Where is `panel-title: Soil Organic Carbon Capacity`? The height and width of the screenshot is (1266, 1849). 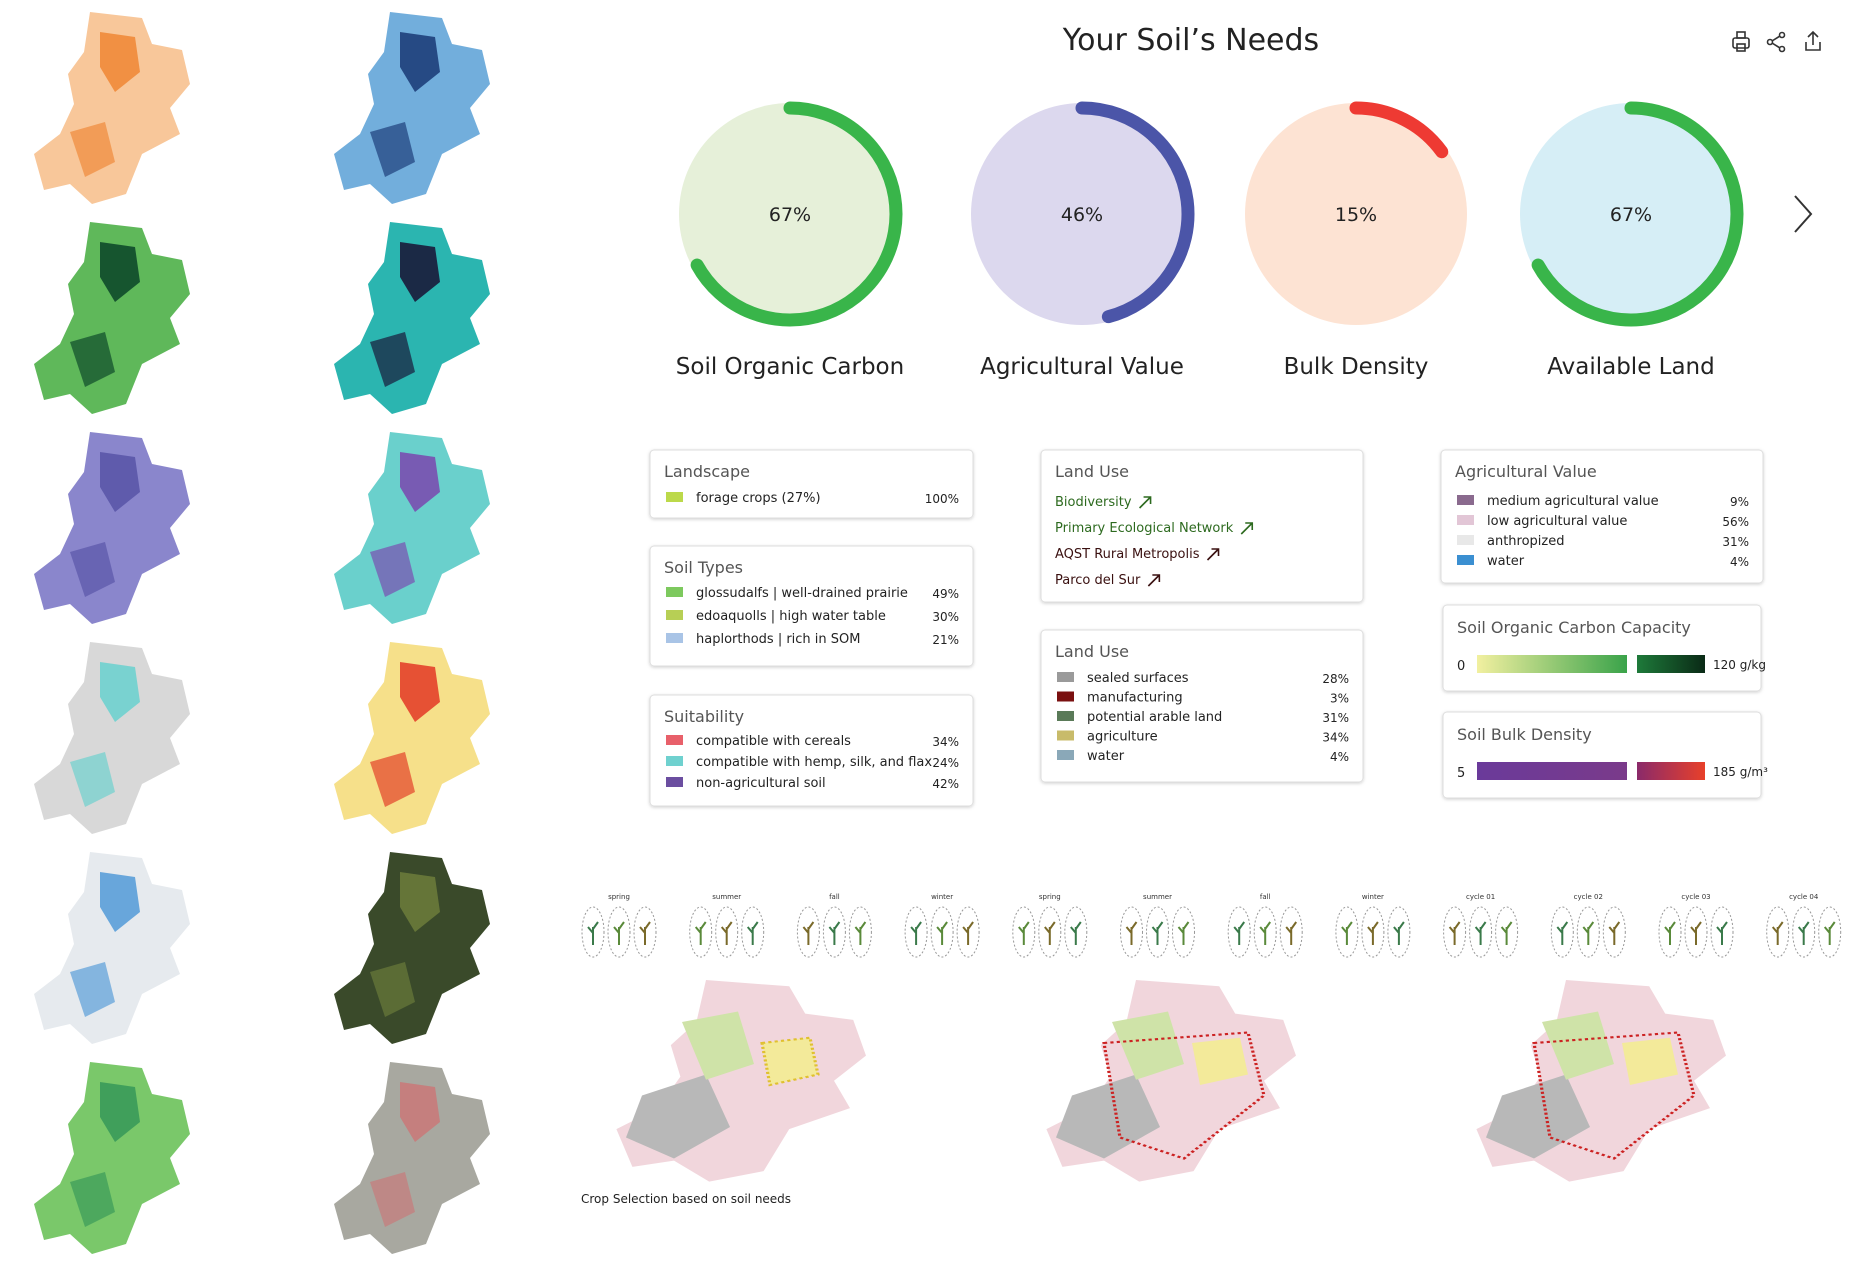
panel-title: Soil Organic Carbon Capacity is located at coordinates (1574, 627).